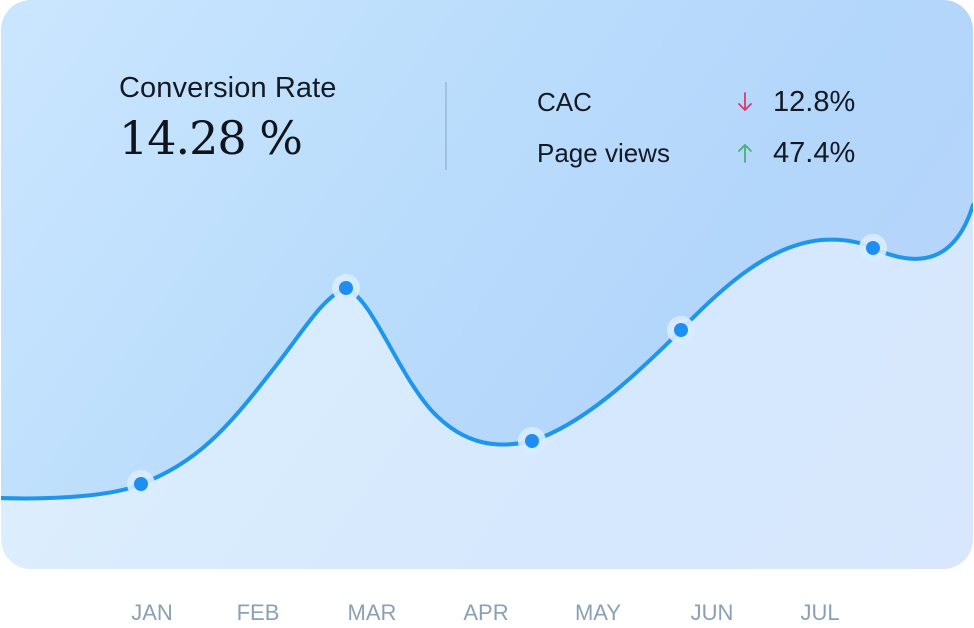 The width and height of the screenshot is (974, 628). I want to click on metric-label: CAC, so click(564, 102).